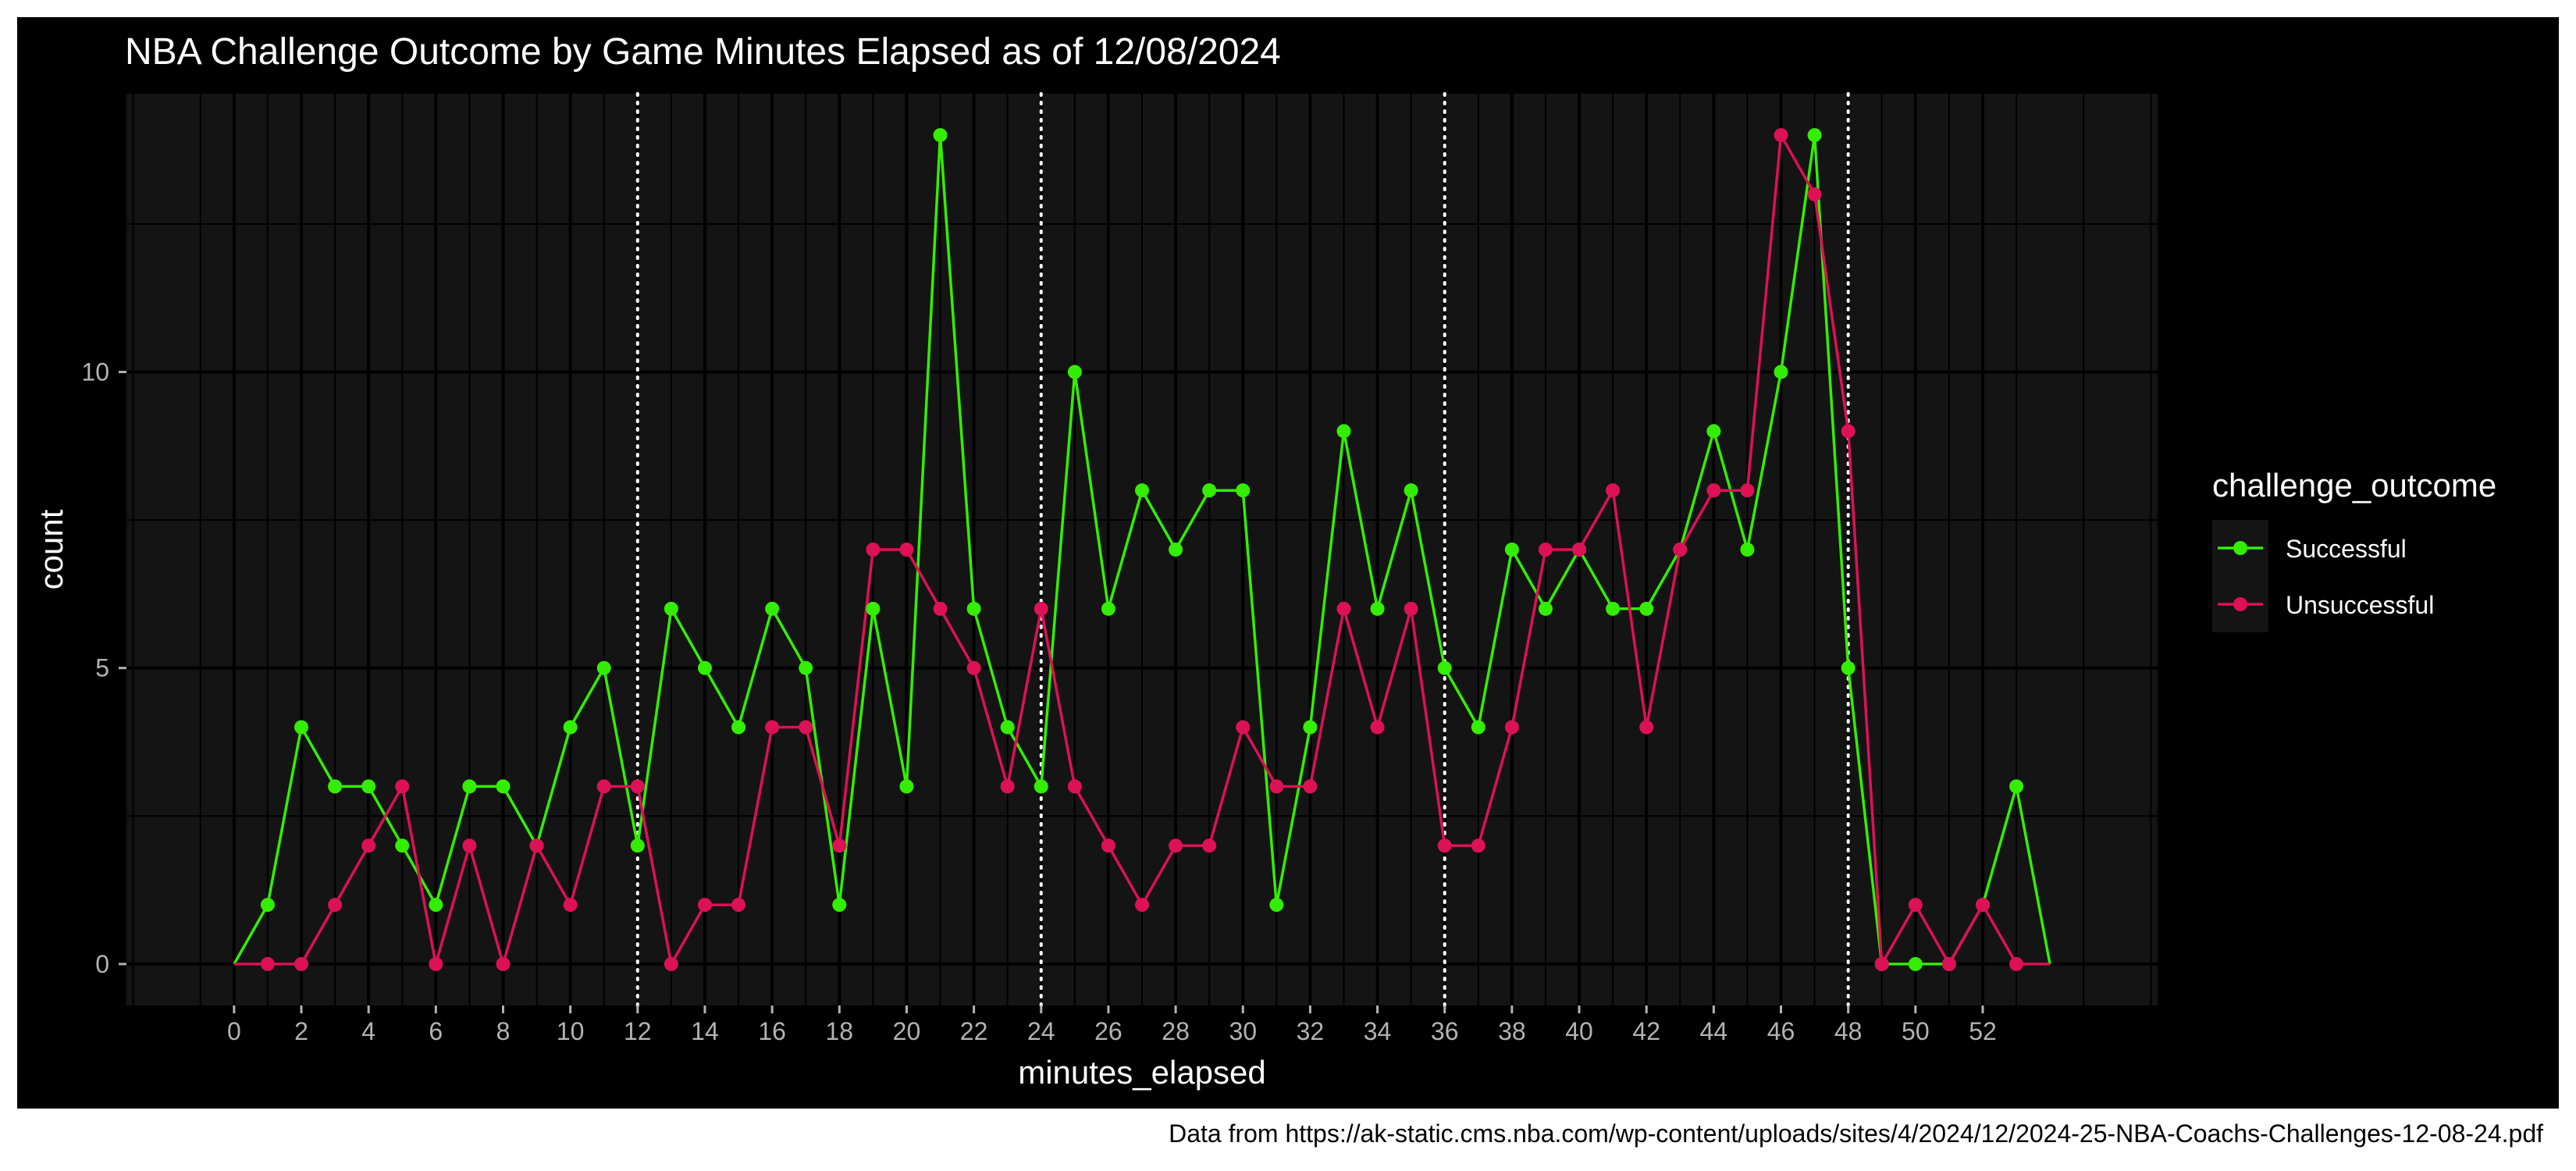 The image size is (2576, 1171). Describe the element at coordinates (2360, 605) in the screenshot. I see `legend-label: Unsuccessful` at that location.